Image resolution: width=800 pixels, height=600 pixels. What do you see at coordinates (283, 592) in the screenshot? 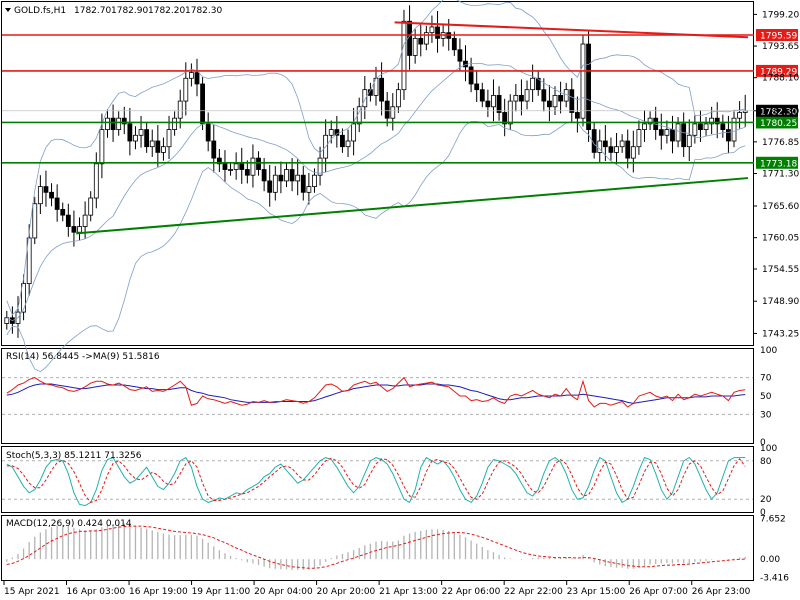
I see `time-tick-label: 20 Apr 04:00` at bounding box center [283, 592].